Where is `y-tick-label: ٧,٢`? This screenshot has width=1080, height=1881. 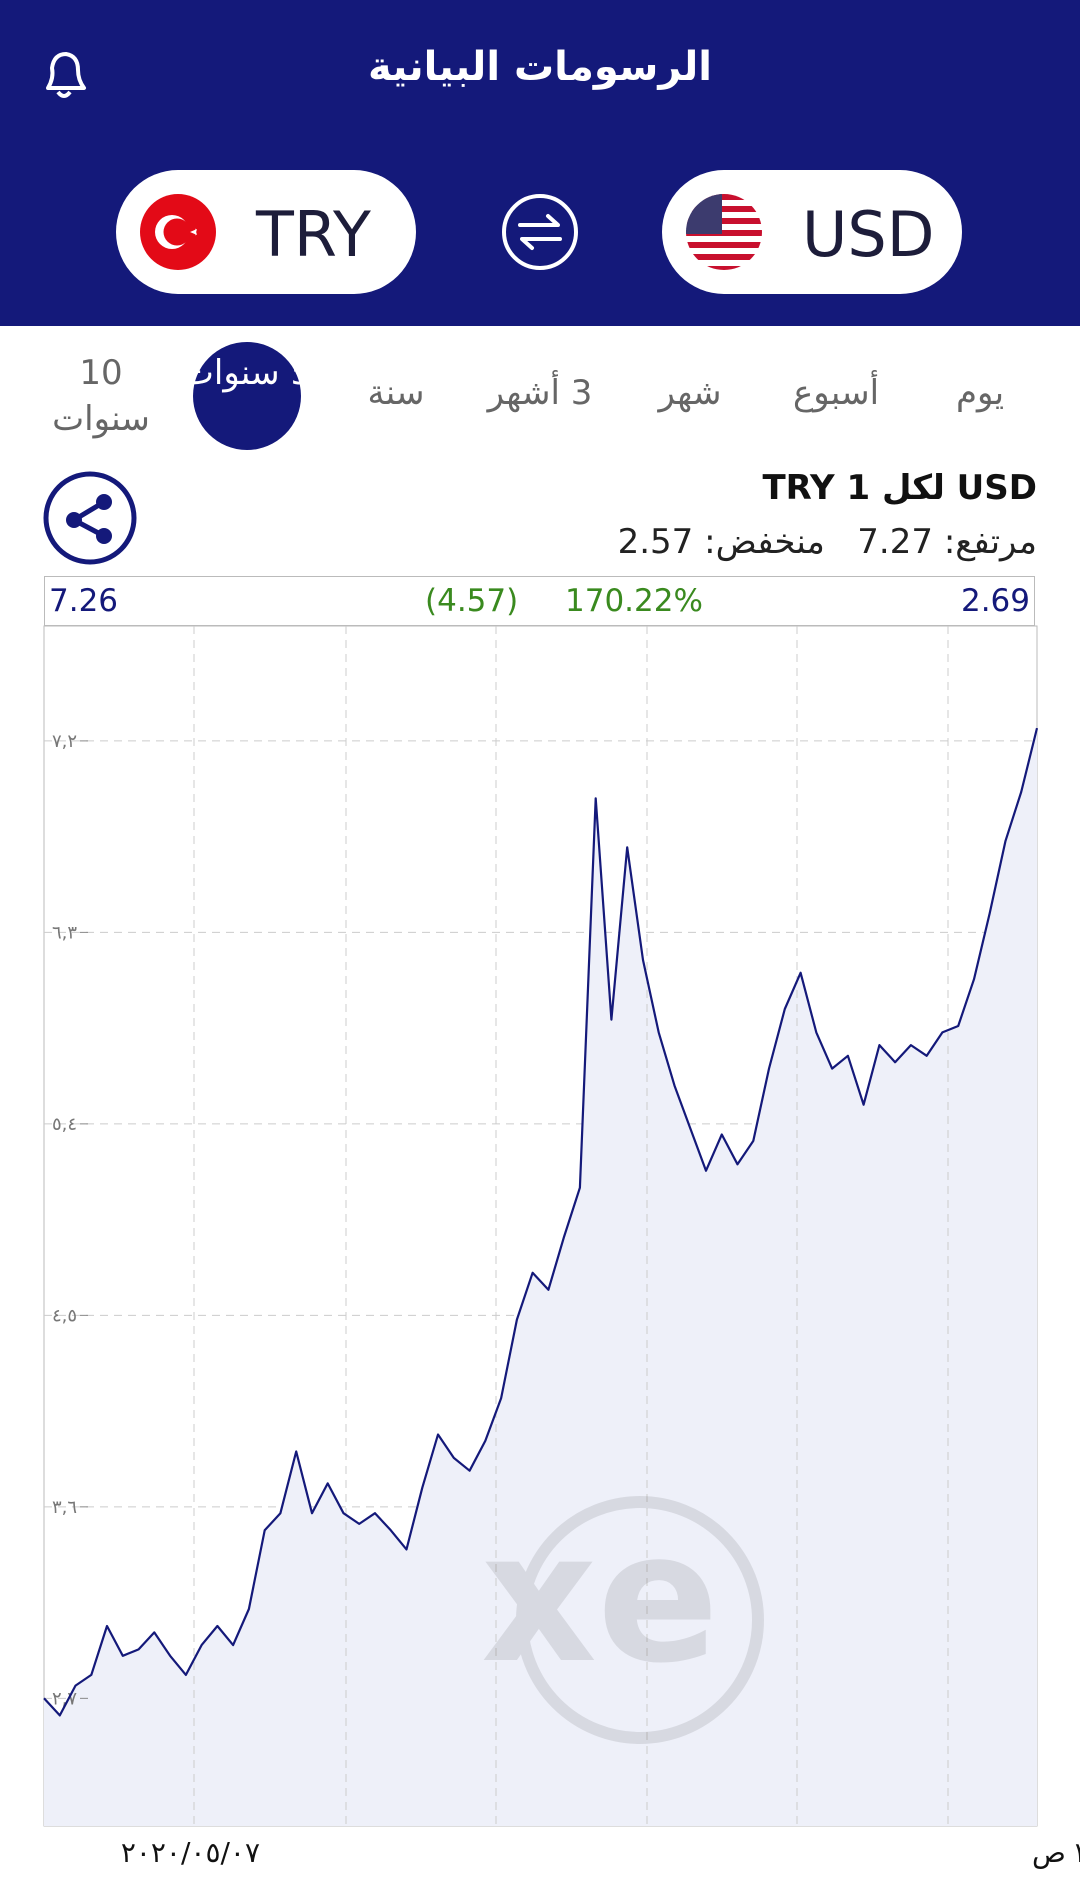
y-tick-label: ٧,٢ is located at coordinates (64, 741).